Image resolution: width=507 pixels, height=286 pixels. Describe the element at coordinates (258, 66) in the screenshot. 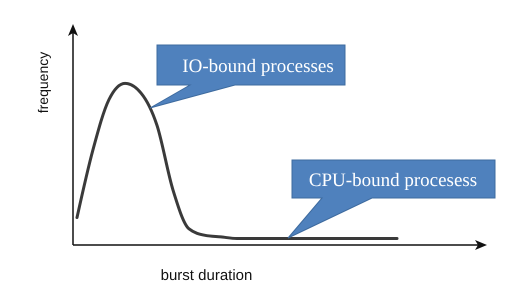

I see `text: IO-bound processes` at that location.